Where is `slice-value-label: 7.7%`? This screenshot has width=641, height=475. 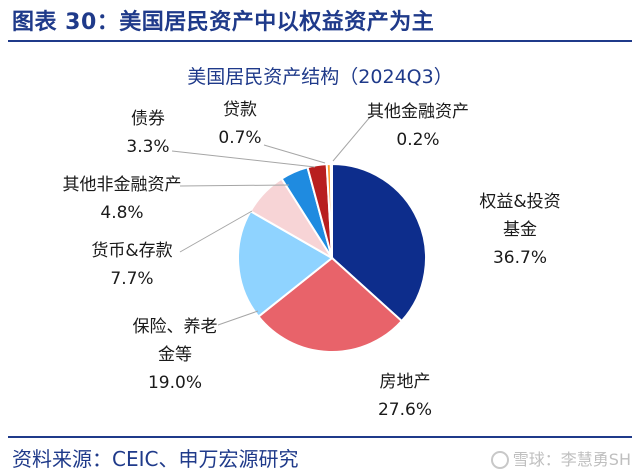
slice-value-label: 7.7% is located at coordinates (131, 279).